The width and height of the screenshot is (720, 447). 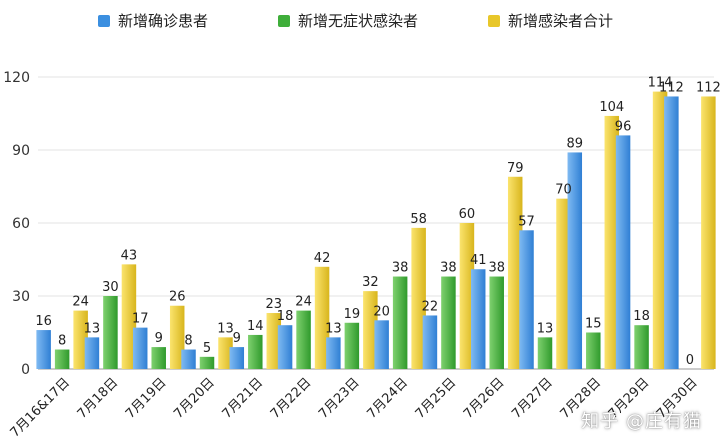 I want to click on legend-item-total: 新增感染者合计, so click(x=550, y=20).